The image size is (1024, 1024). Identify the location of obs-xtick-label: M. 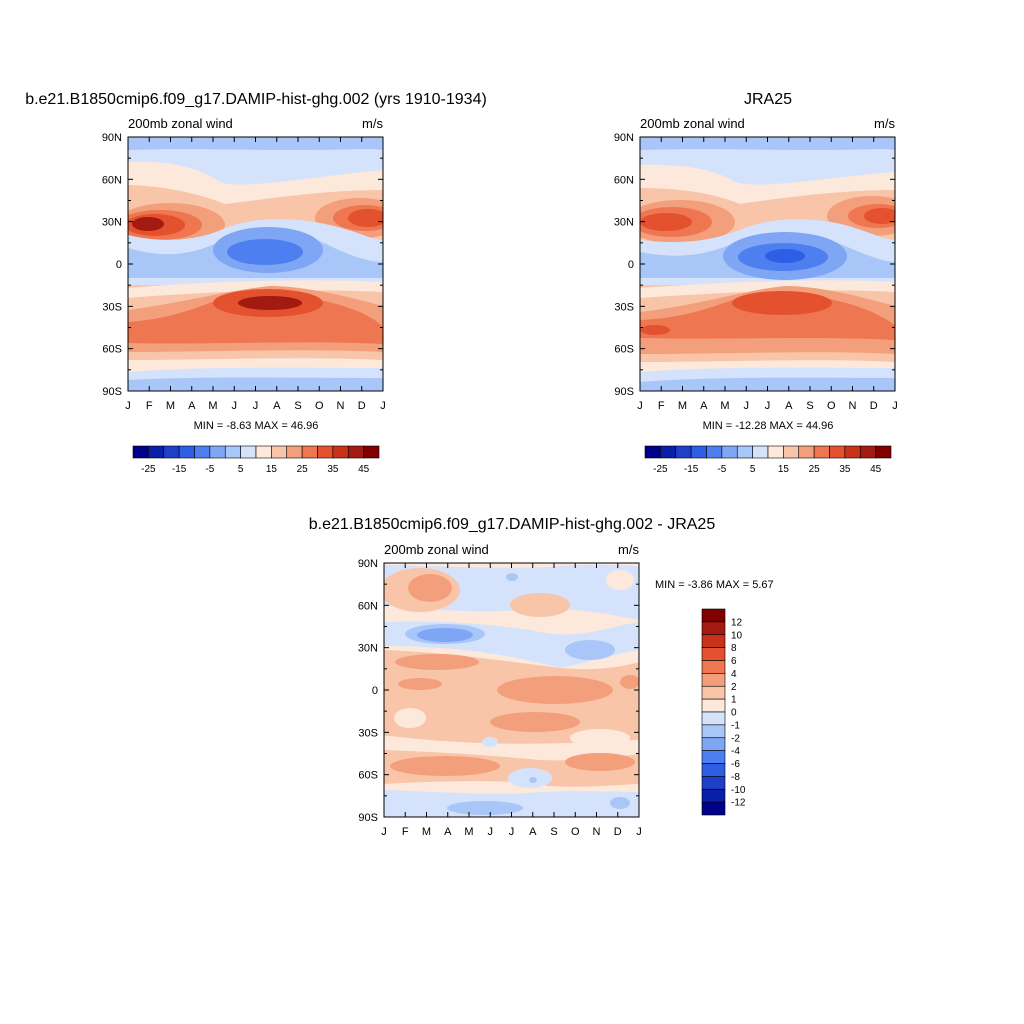
(724, 406).